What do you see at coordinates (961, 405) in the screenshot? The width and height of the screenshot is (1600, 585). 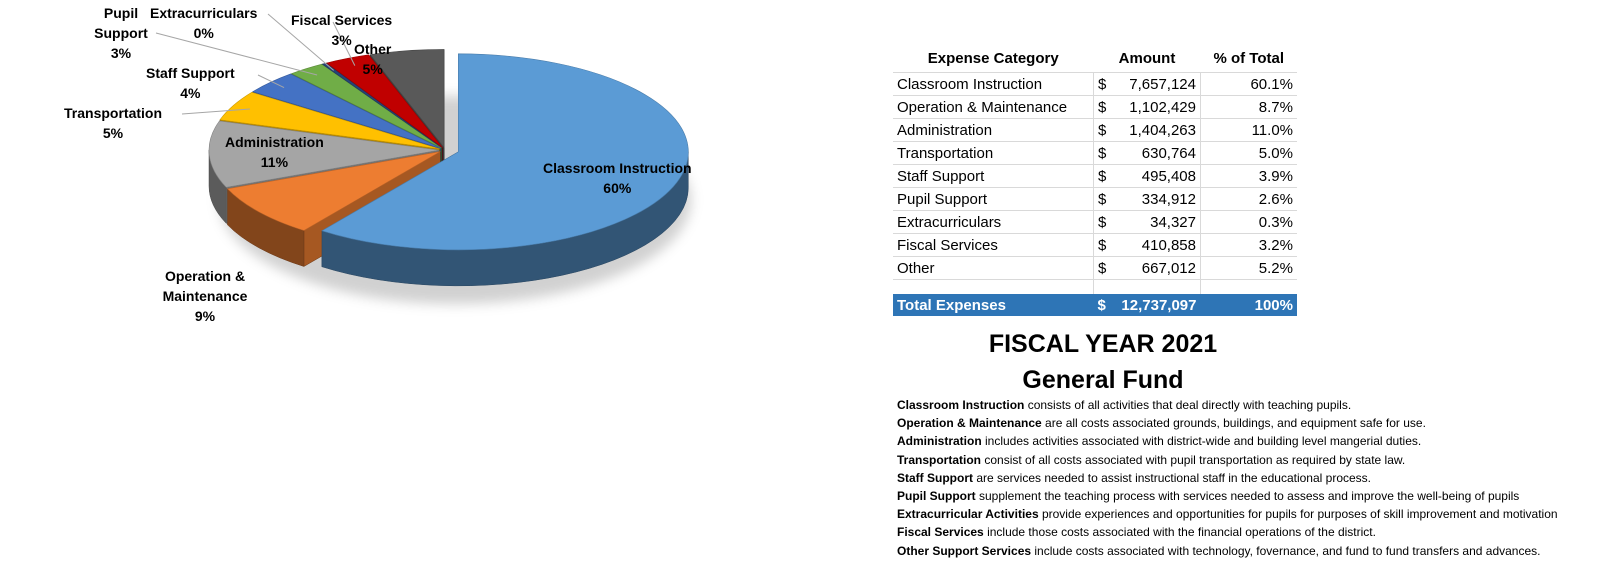 I see `definition-term: Classroom Instruction` at bounding box center [961, 405].